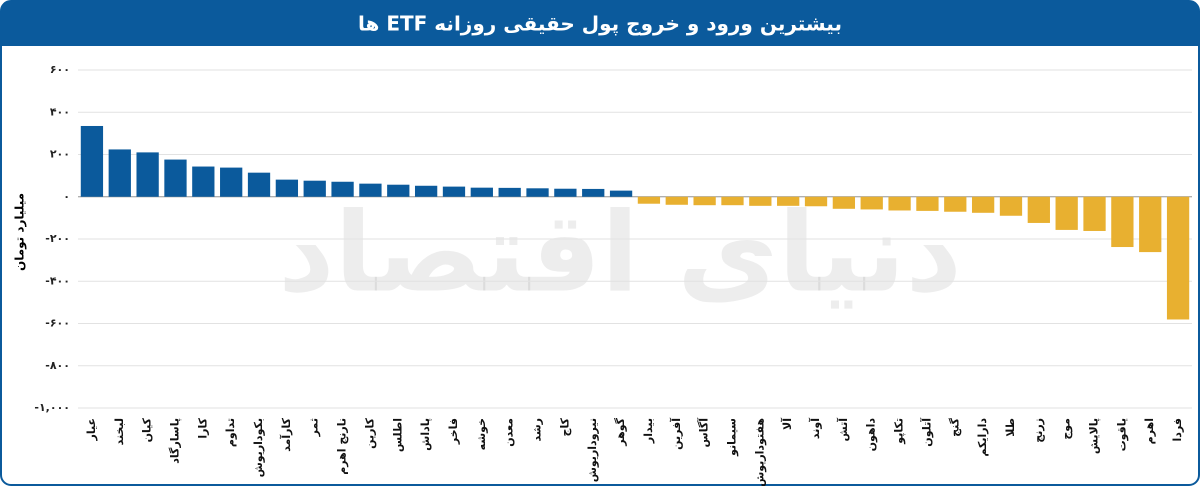 The height and width of the screenshot is (486, 1200). Describe the element at coordinates (565, 426) in the screenshot. I see `x-tick-label: کاج` at that location.